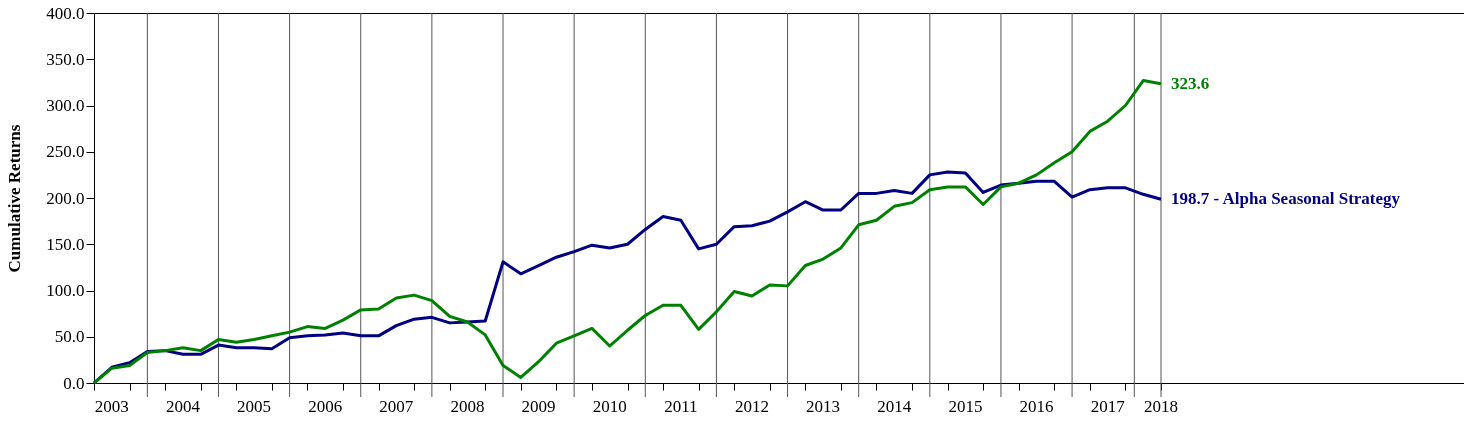 The image size is (1476, 434). Describe the element at coordinates (1036, 406) in the screenshot. I see `x-tick-label: 2016` at that location.